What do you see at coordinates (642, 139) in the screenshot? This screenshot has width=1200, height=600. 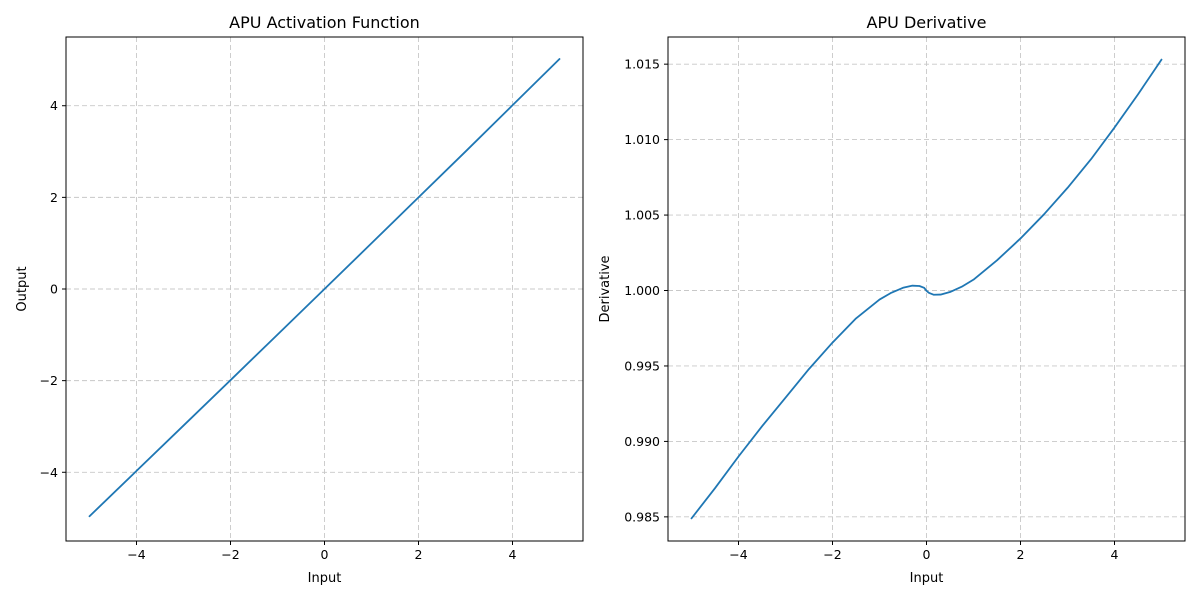 I see `y-tick-label: 1.010` at bounding box center [642, 139].